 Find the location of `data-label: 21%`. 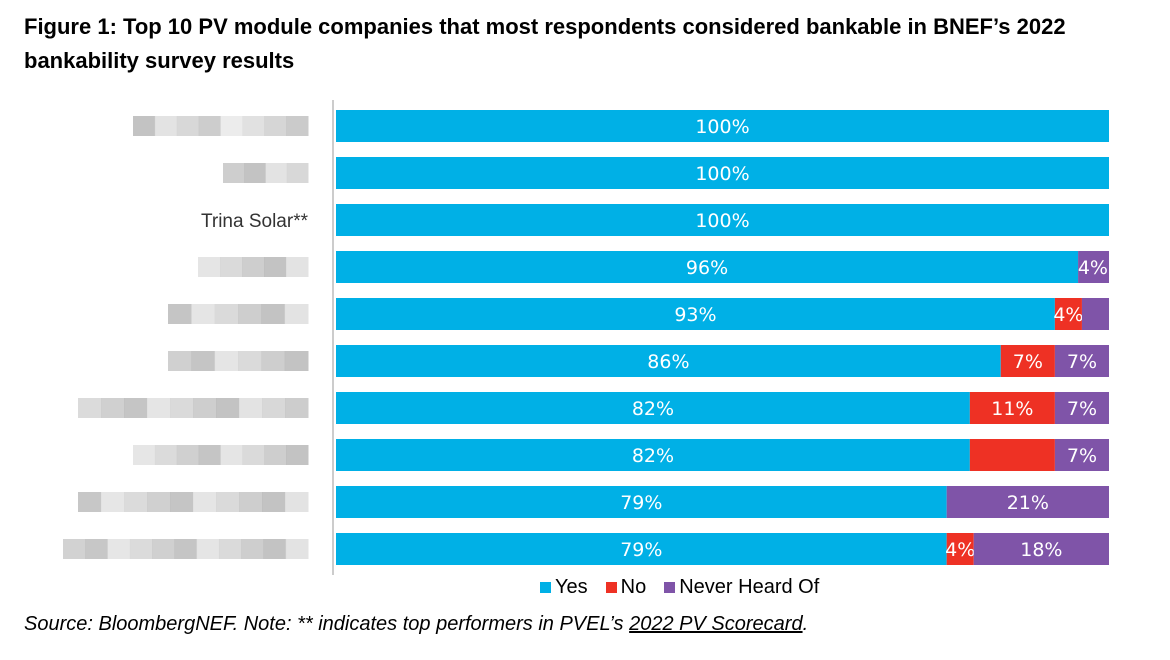

data-label: 21% is located at coordinates (1028, 503).